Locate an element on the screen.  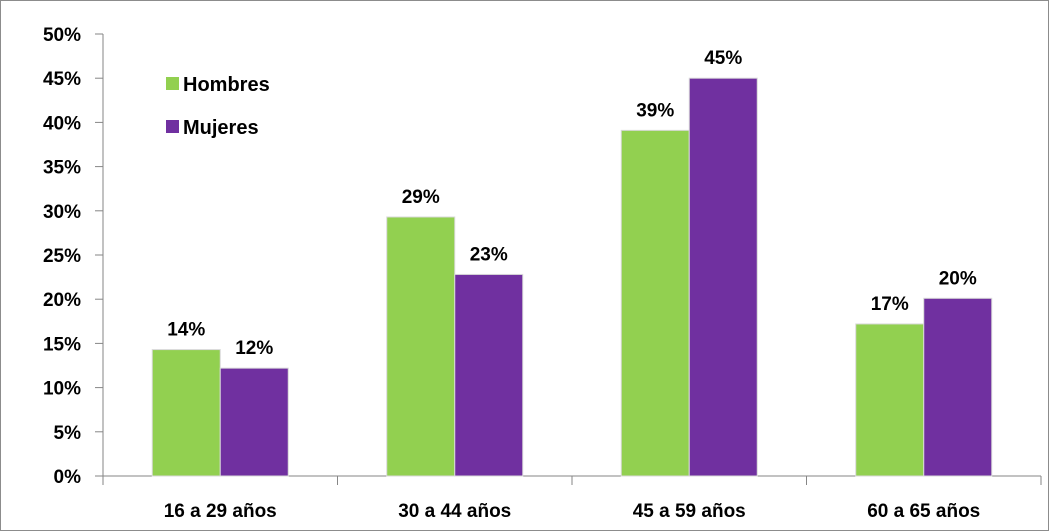
y-tick-label: 40% is located at coordinates (62, 123).